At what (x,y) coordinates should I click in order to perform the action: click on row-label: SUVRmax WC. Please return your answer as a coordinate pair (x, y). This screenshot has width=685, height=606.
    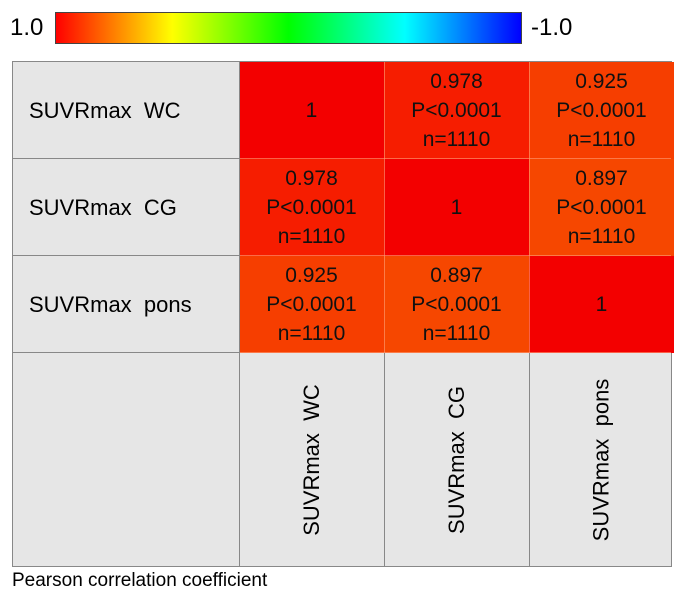
    Looking at the image, I should click on (105, 110).